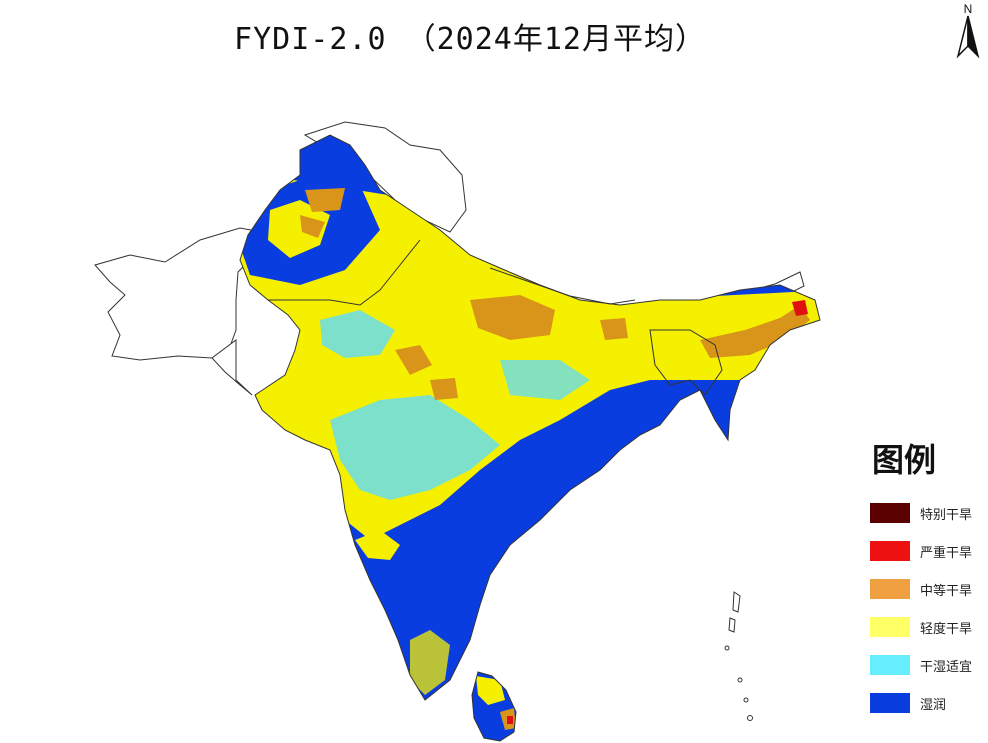 This screenshot has height=743, width=988. What do you see at coordinates (946, 629) in the screenshot?
I see `legend-label: 轻度干旱` at bounding box center [946, 629].